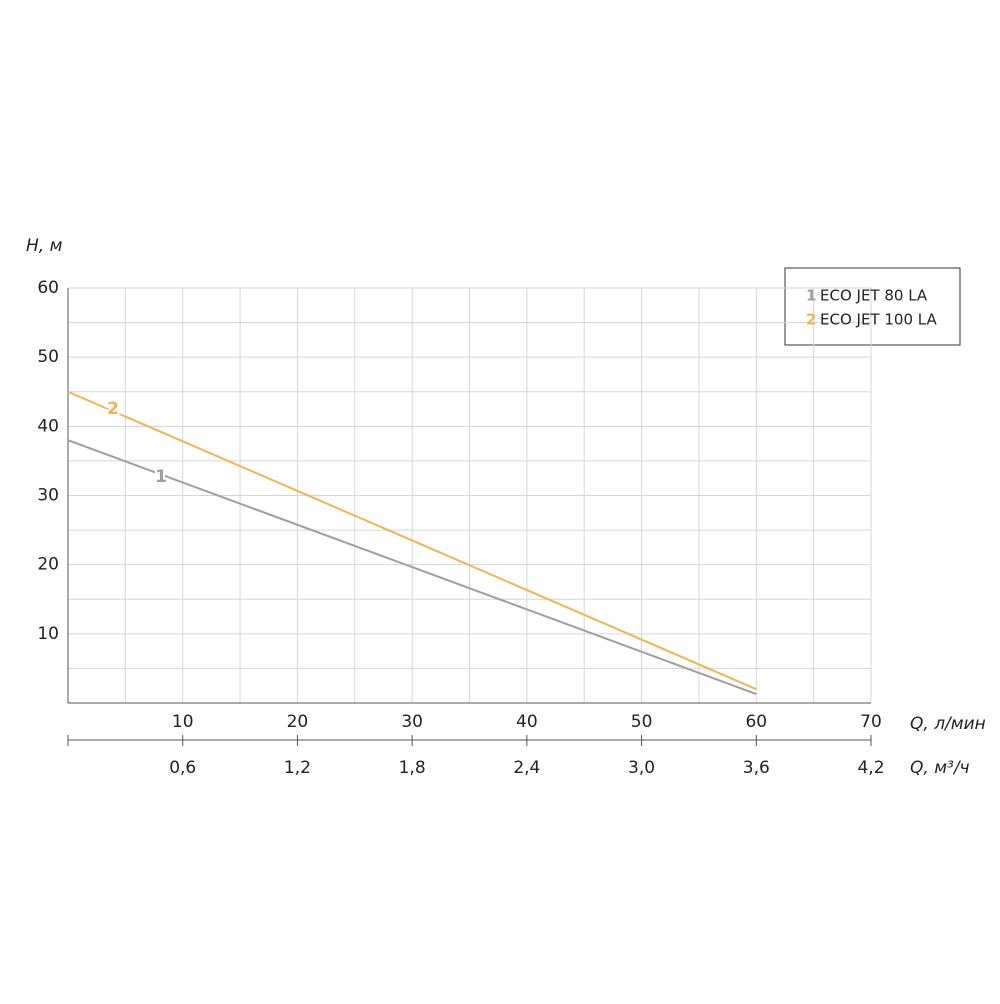  Describe the element at coordinates (182, 768) in the screenshot. I see `x2-tick-label: 0,6` at that location.